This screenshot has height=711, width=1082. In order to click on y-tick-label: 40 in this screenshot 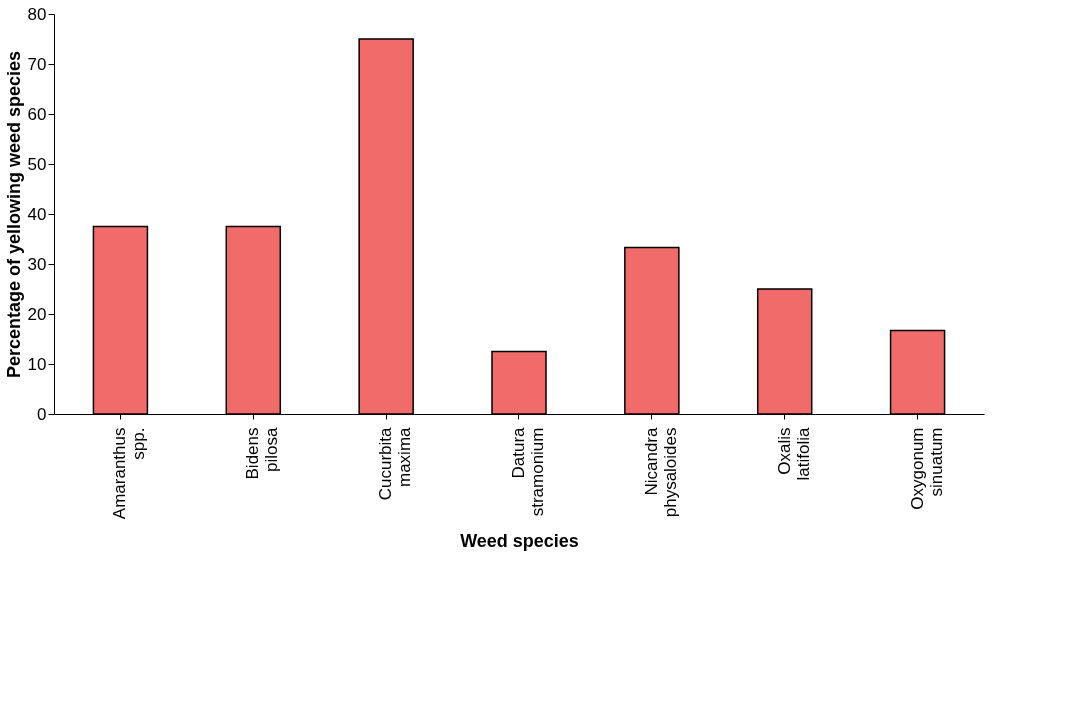, I will do `click(37, 214)`.